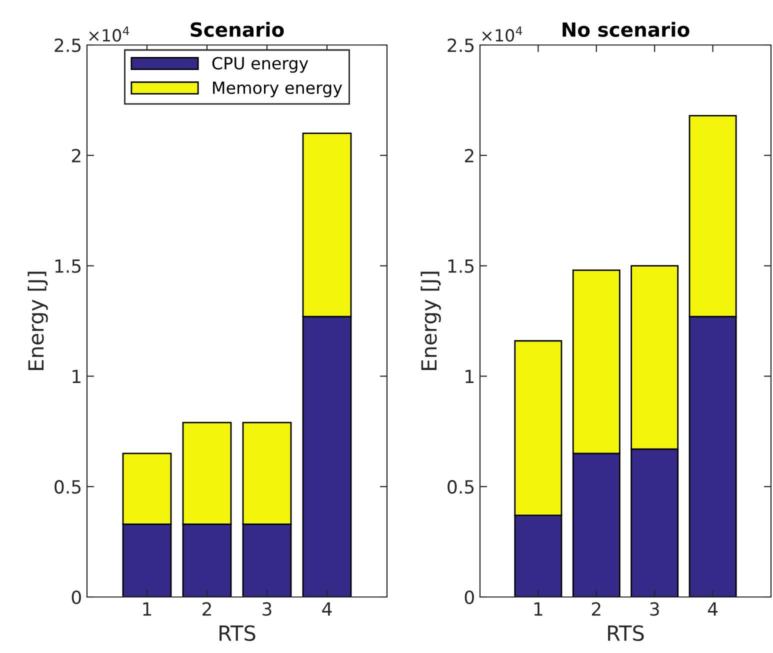  Describe the element at coordinates (626, 29) in the screenshot. I see `chart-title: No scenario` at that location.